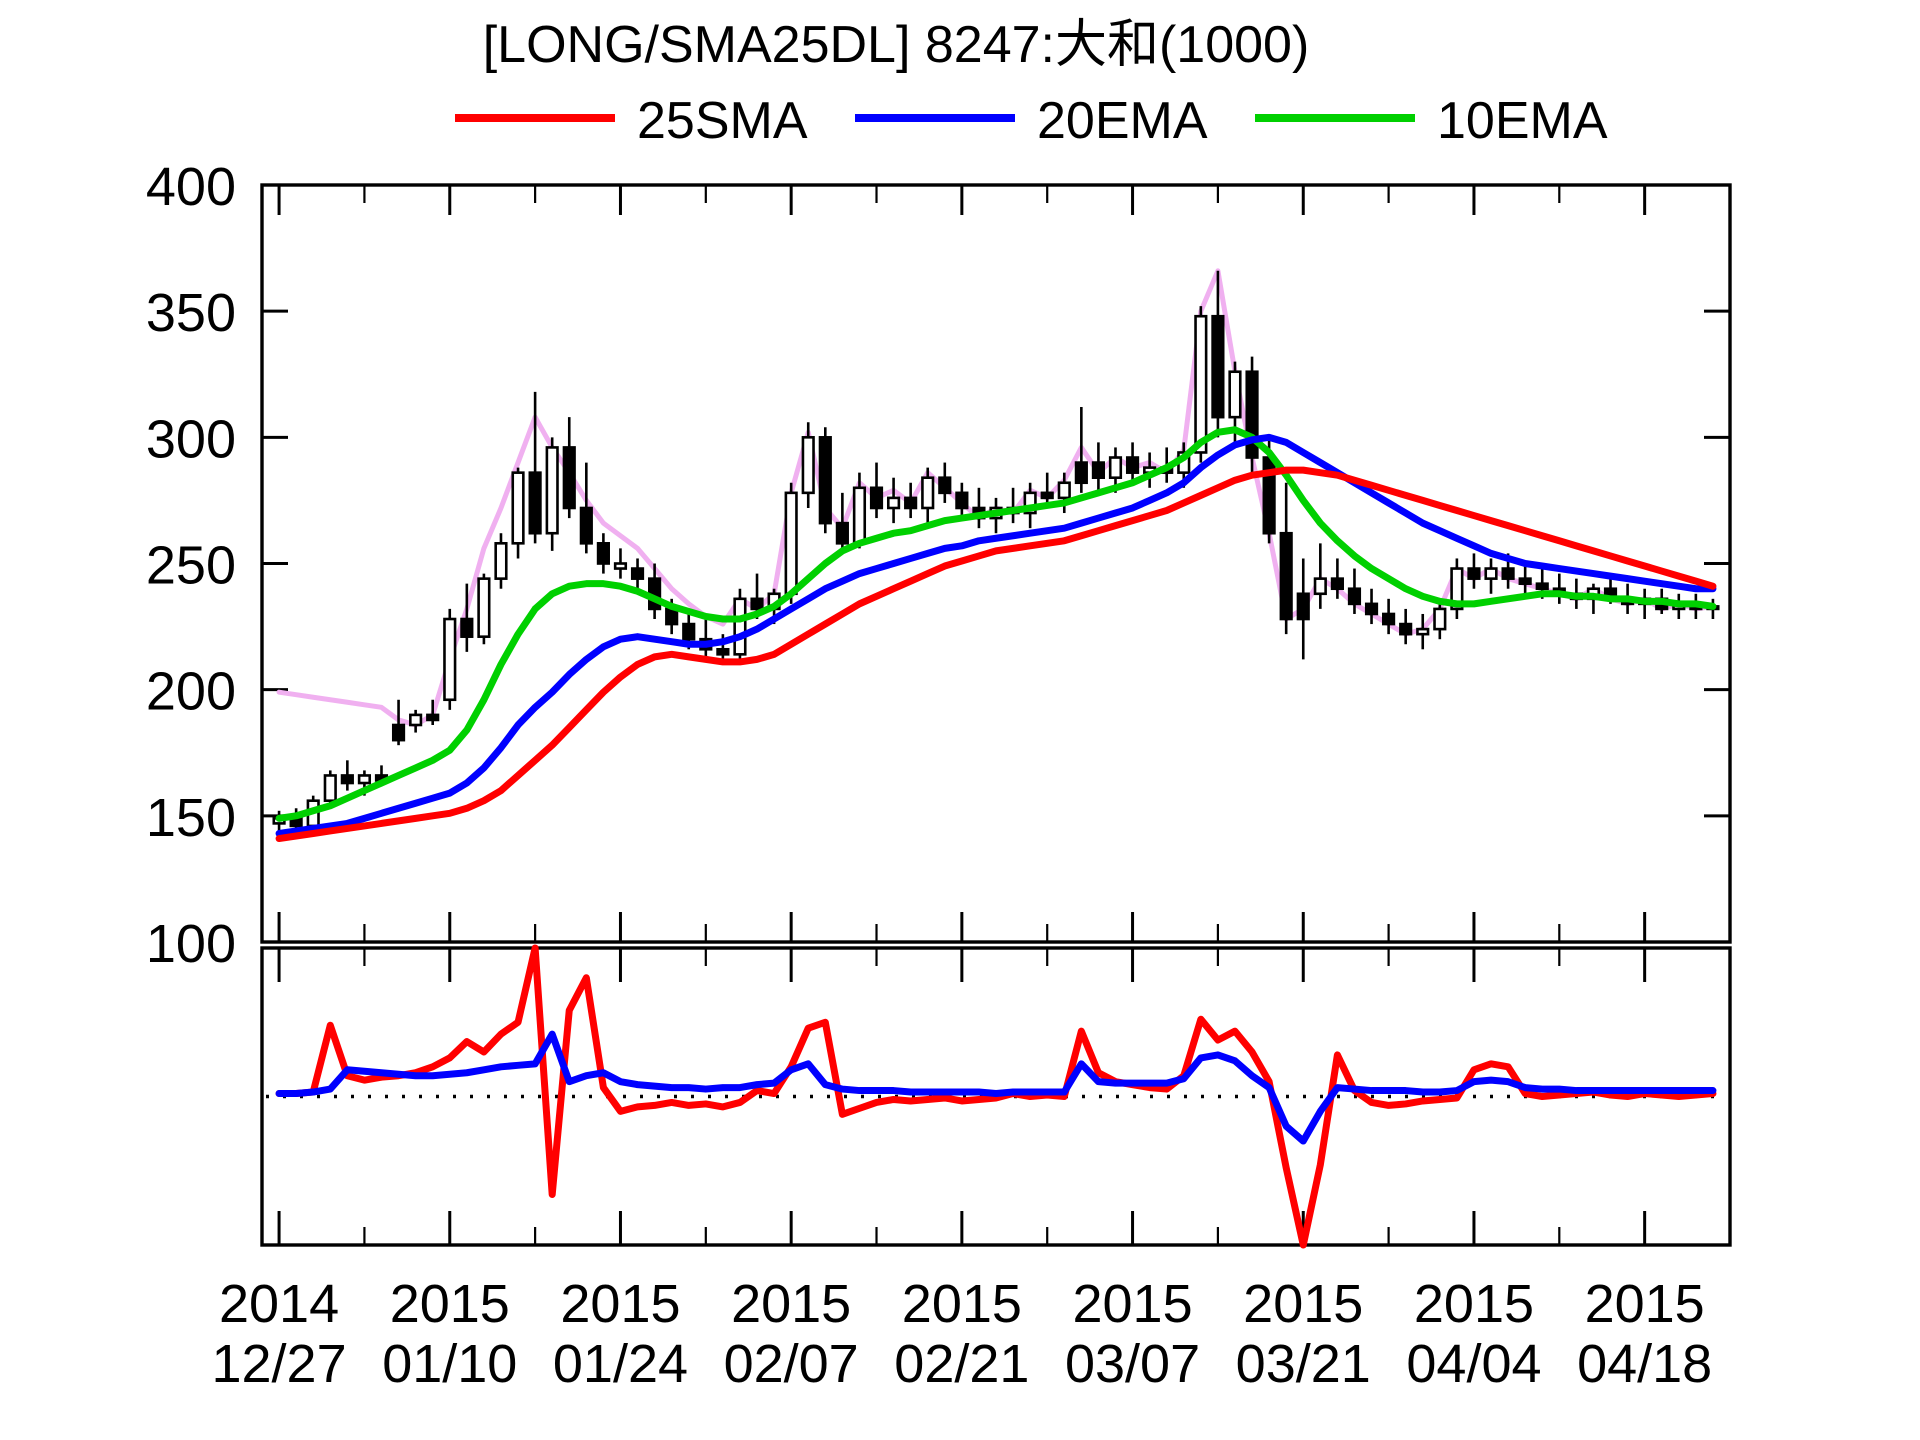  Describe the element at coordinates (1303, 1364) in the screenshot. I see `x-axis-date-label: 03/21` at that location.